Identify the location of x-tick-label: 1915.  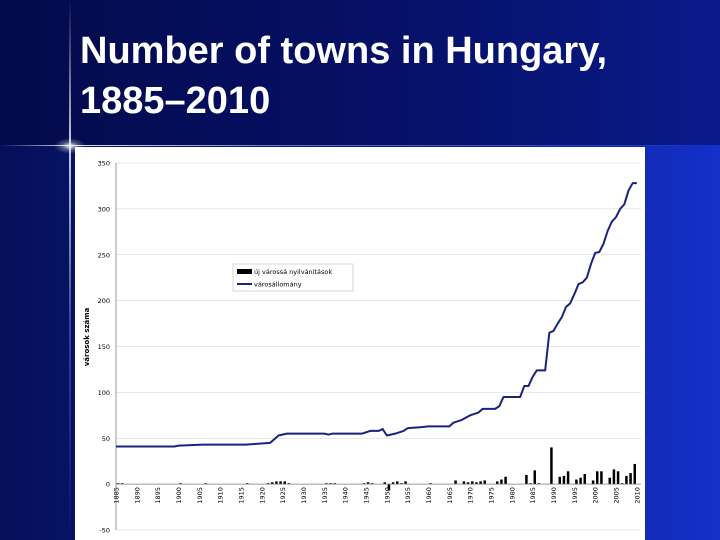
(242, 495).